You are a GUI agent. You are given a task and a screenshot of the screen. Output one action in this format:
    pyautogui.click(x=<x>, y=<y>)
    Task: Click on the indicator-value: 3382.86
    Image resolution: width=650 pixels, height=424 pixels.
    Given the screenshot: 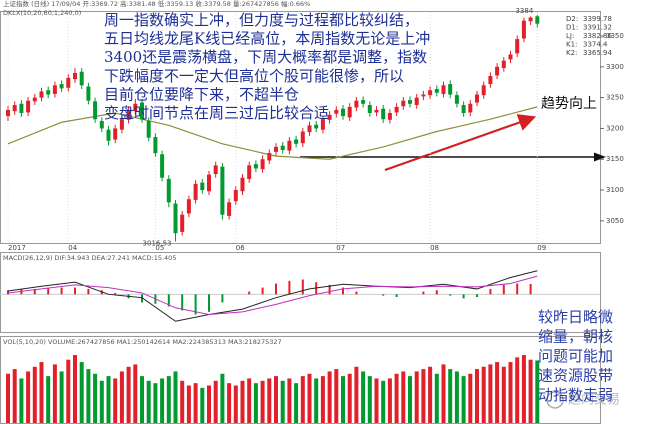 What is the action you would take?
    pyautogui.click(x=597, y=36)
    